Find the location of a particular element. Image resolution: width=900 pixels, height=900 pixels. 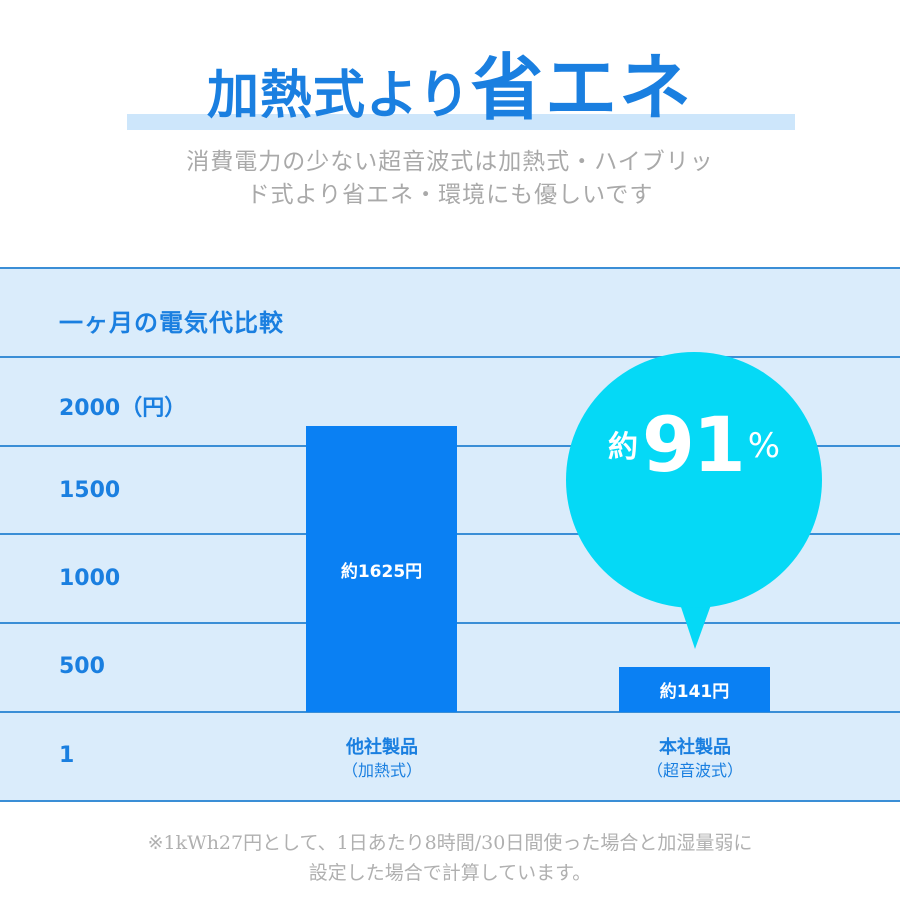

savings-callout: 約91% is located at coordinates (694, 444).